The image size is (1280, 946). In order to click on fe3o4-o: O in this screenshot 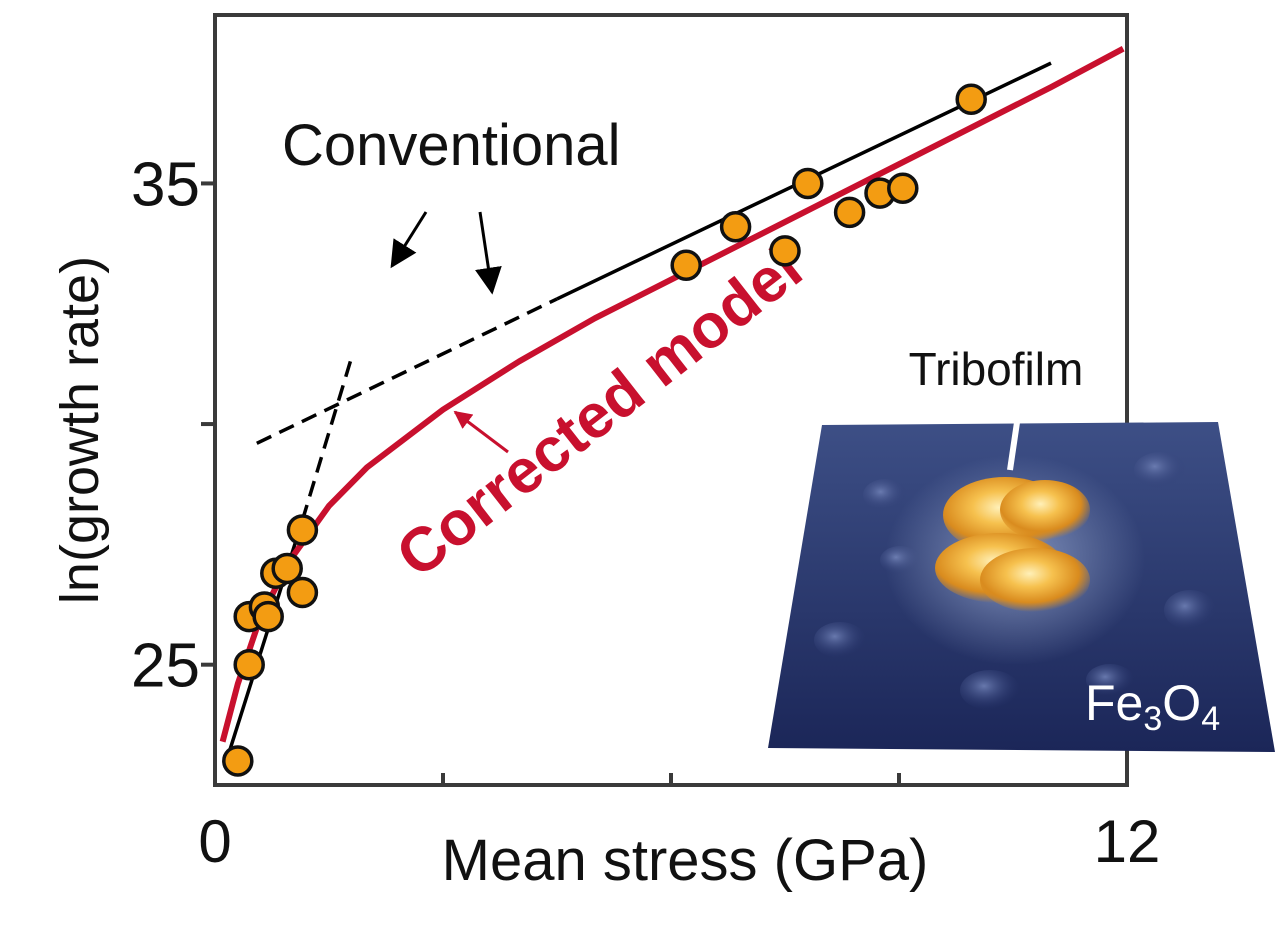, I will do `click(1181, 703)`.